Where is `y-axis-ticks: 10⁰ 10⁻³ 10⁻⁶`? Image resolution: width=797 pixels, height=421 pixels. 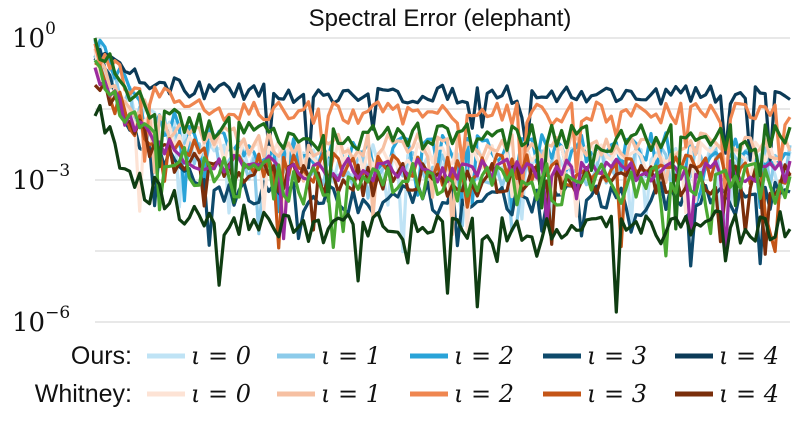
y-axis-ticks: 10⁰ 10⁻³ 10⁻⁶ is located at coordinates (41, 178).